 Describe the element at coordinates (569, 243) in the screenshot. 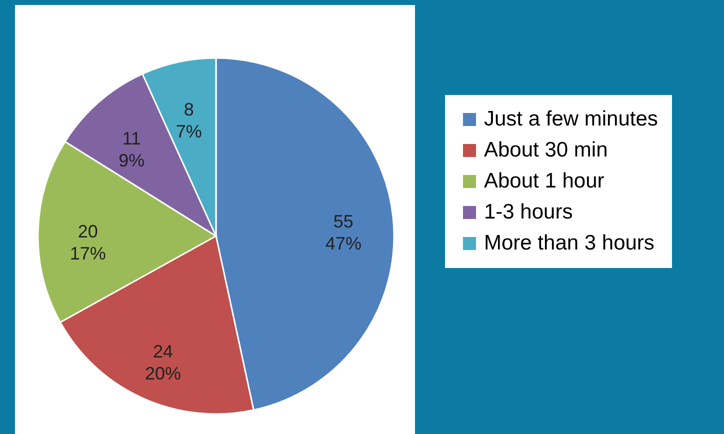

I see `legend-label: More than 3 hours` at that location.